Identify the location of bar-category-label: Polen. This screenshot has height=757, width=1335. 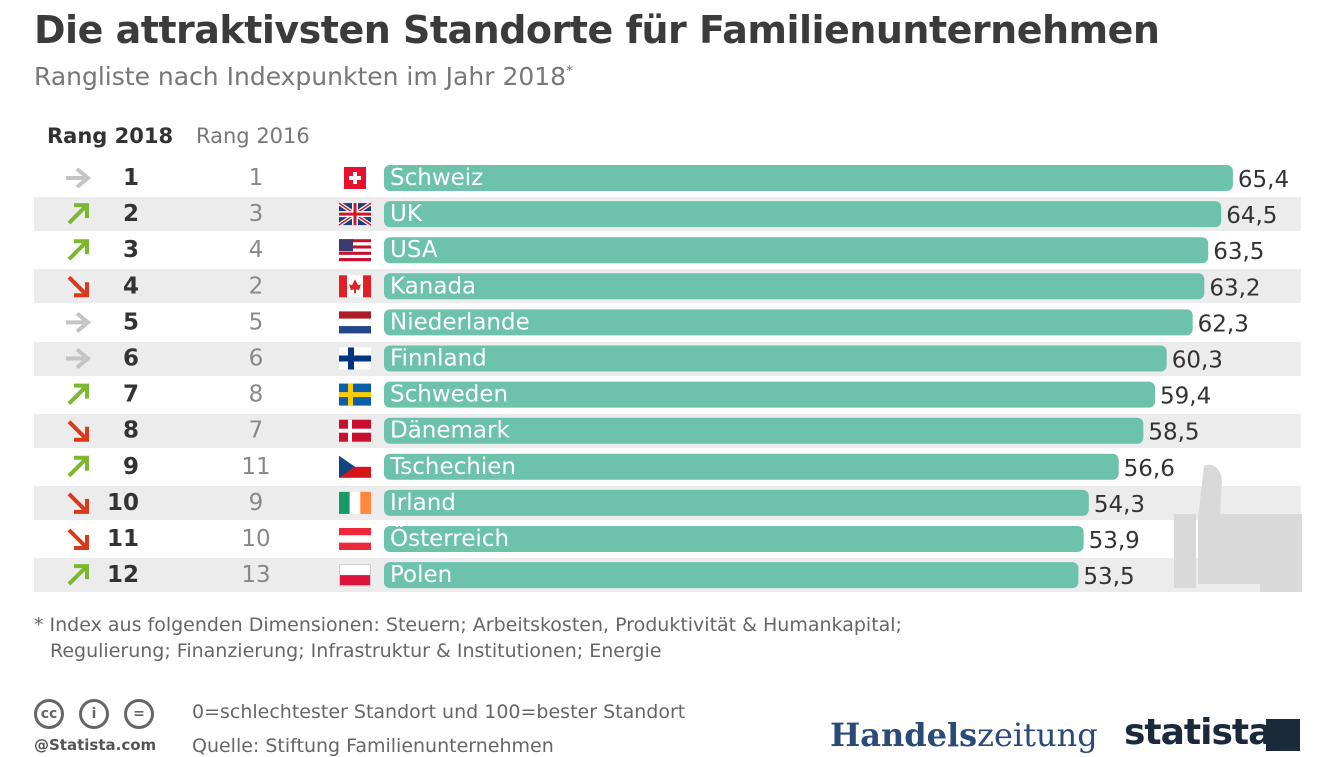
(421, 575).